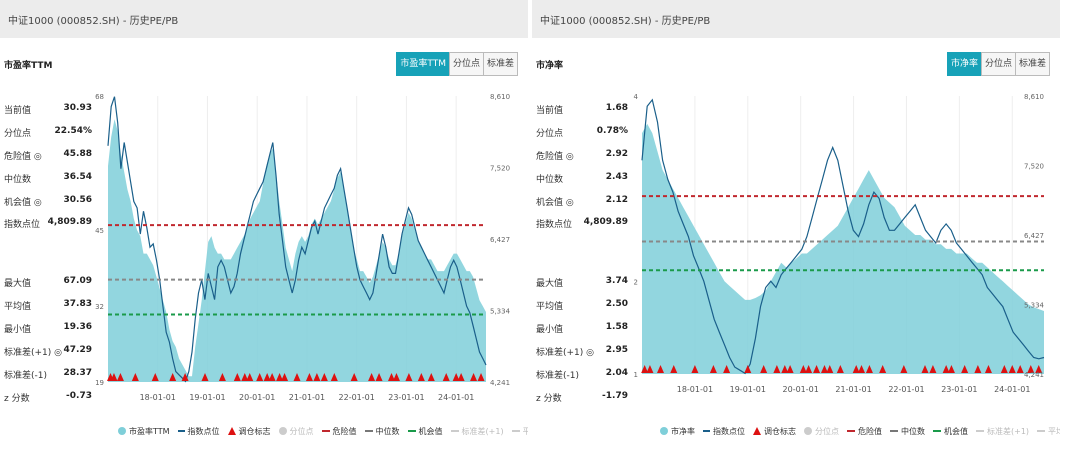 This screenshot has width=1080, height=454. What do you see at coordinates (1034, 375) in the screenshot?
I see `y-right-tick: 4,241` at bounding box center [1034, 375].